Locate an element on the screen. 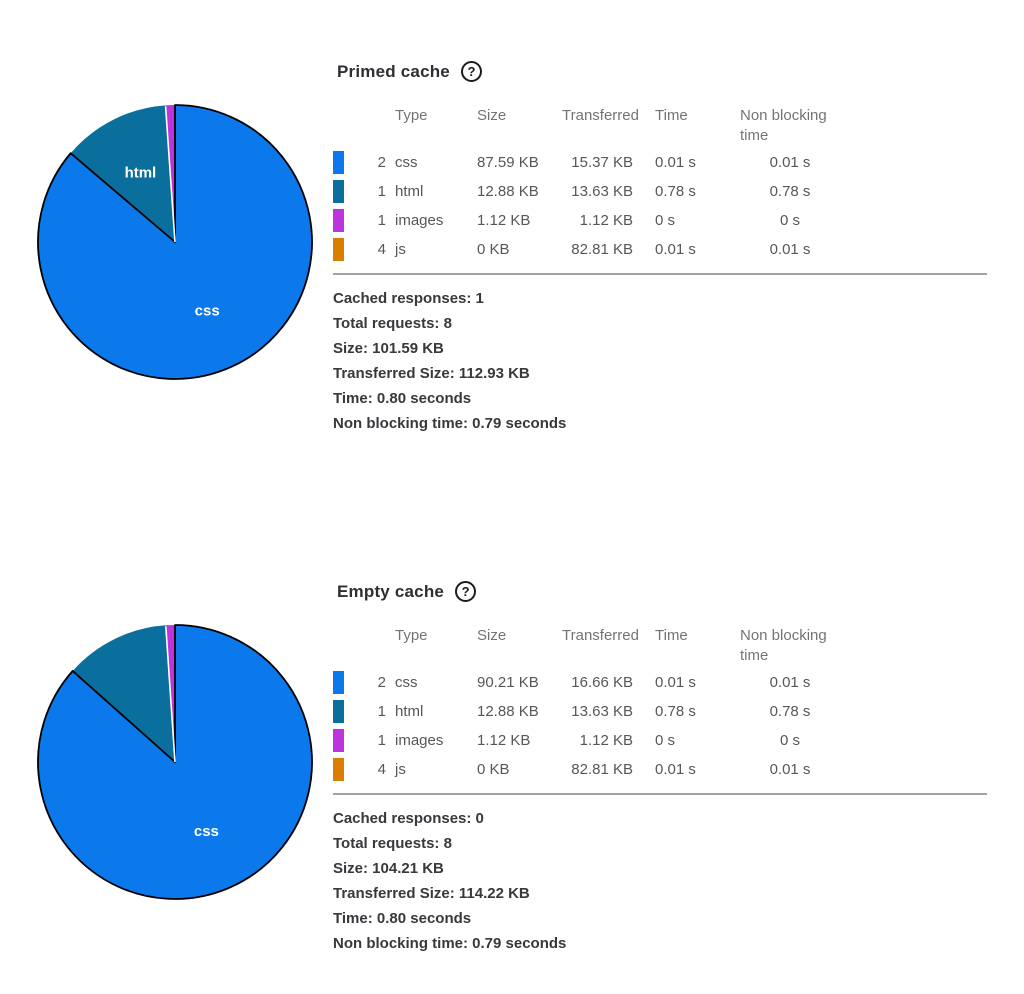 Image resolution: width=1024 pixels, height=994 pixels. summary-size: Size: 104.21 KB is located at coordinates (388, 868).